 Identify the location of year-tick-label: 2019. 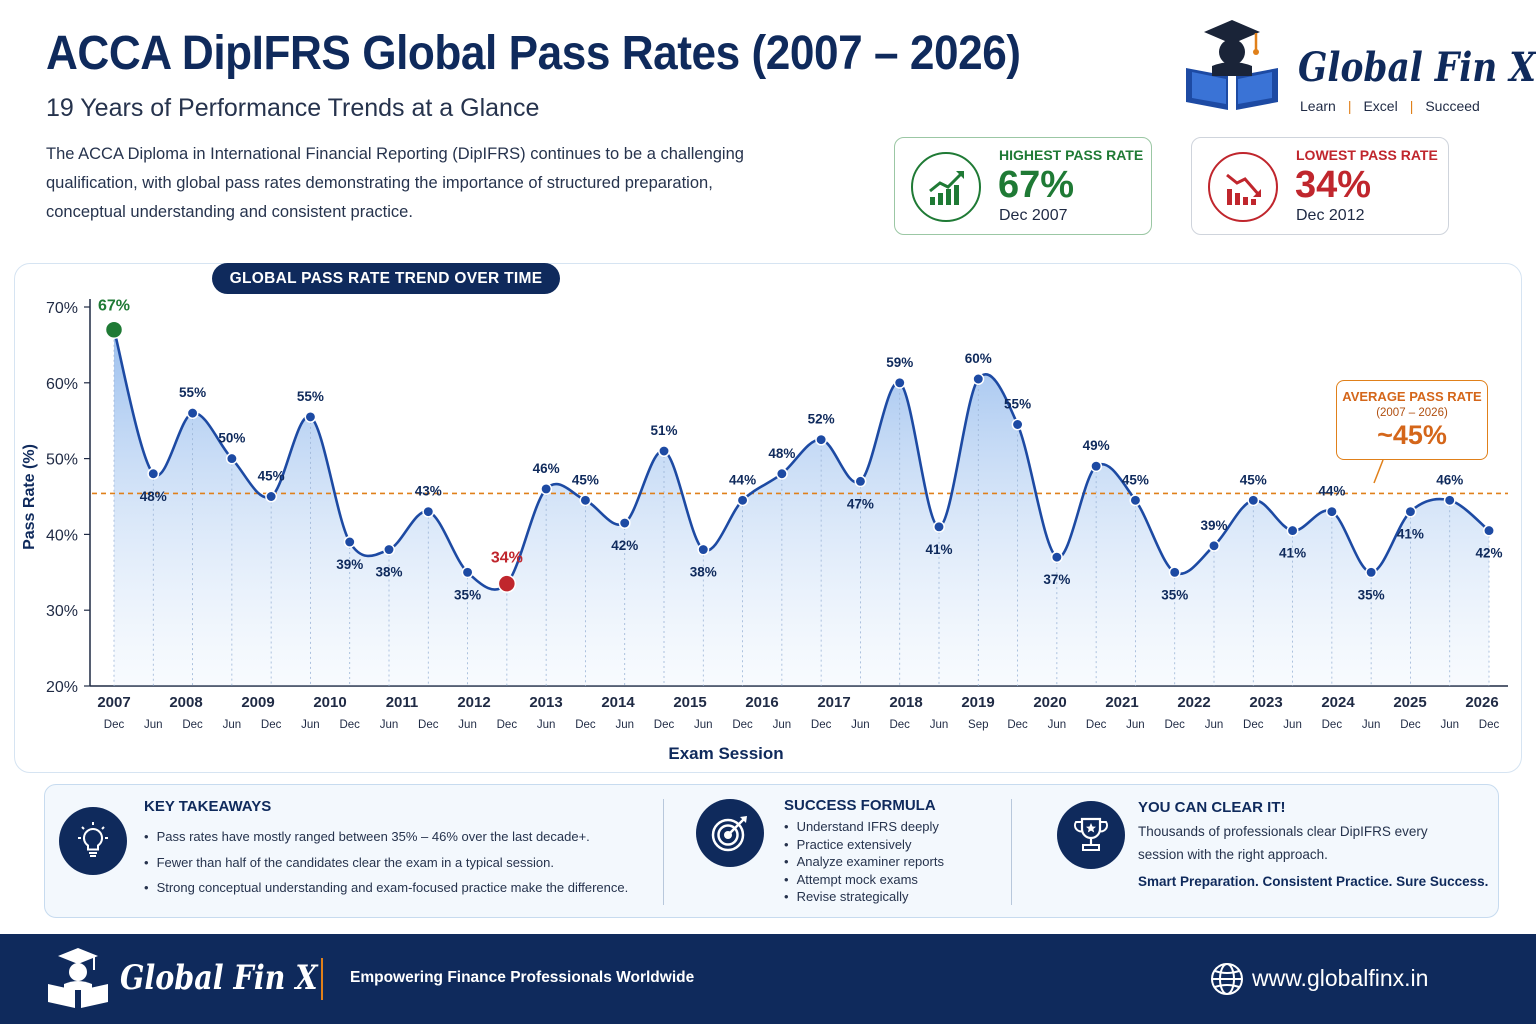
(977, 702).